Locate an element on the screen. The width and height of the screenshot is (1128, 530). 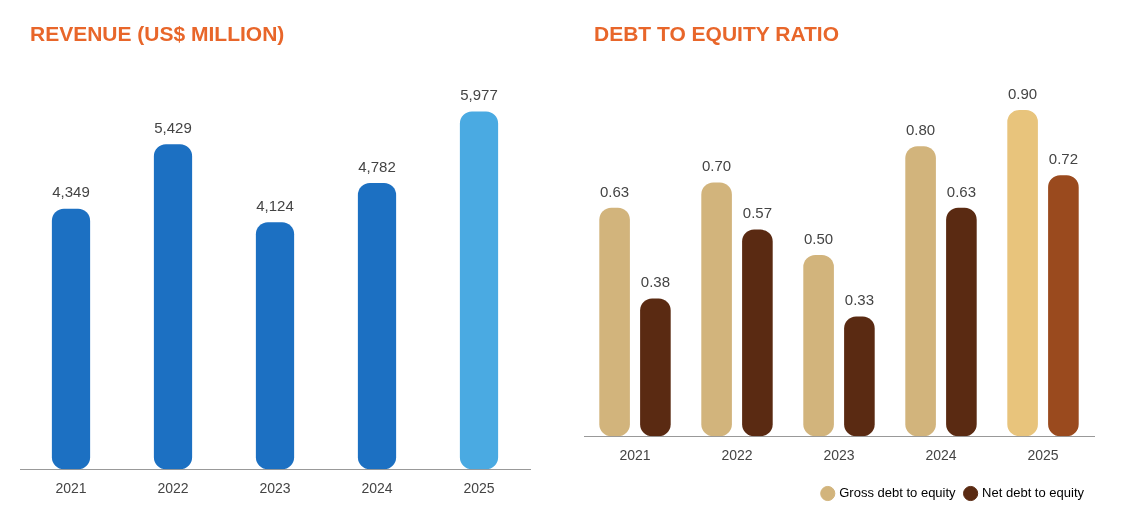
data-label: 5,977 is located at coordinates (479, 95).